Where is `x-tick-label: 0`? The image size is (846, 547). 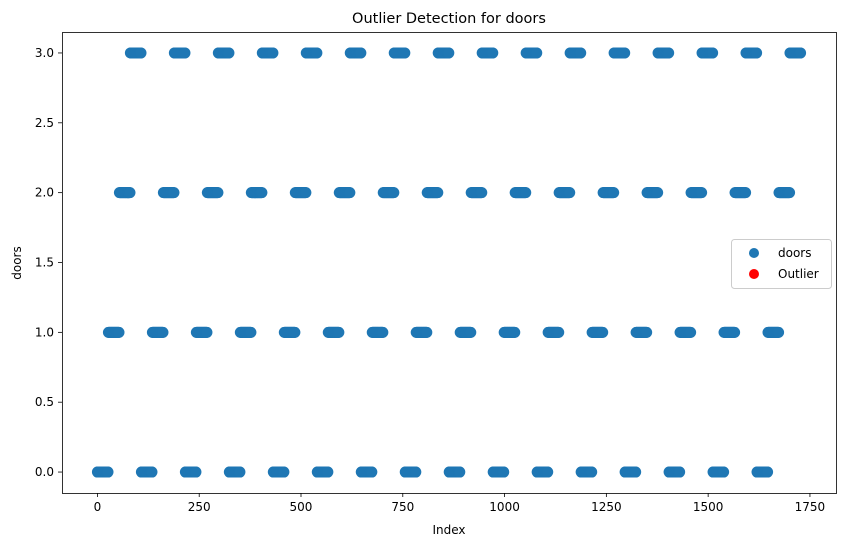 x-tick-label: 0 is located at coordinates (98, 507).